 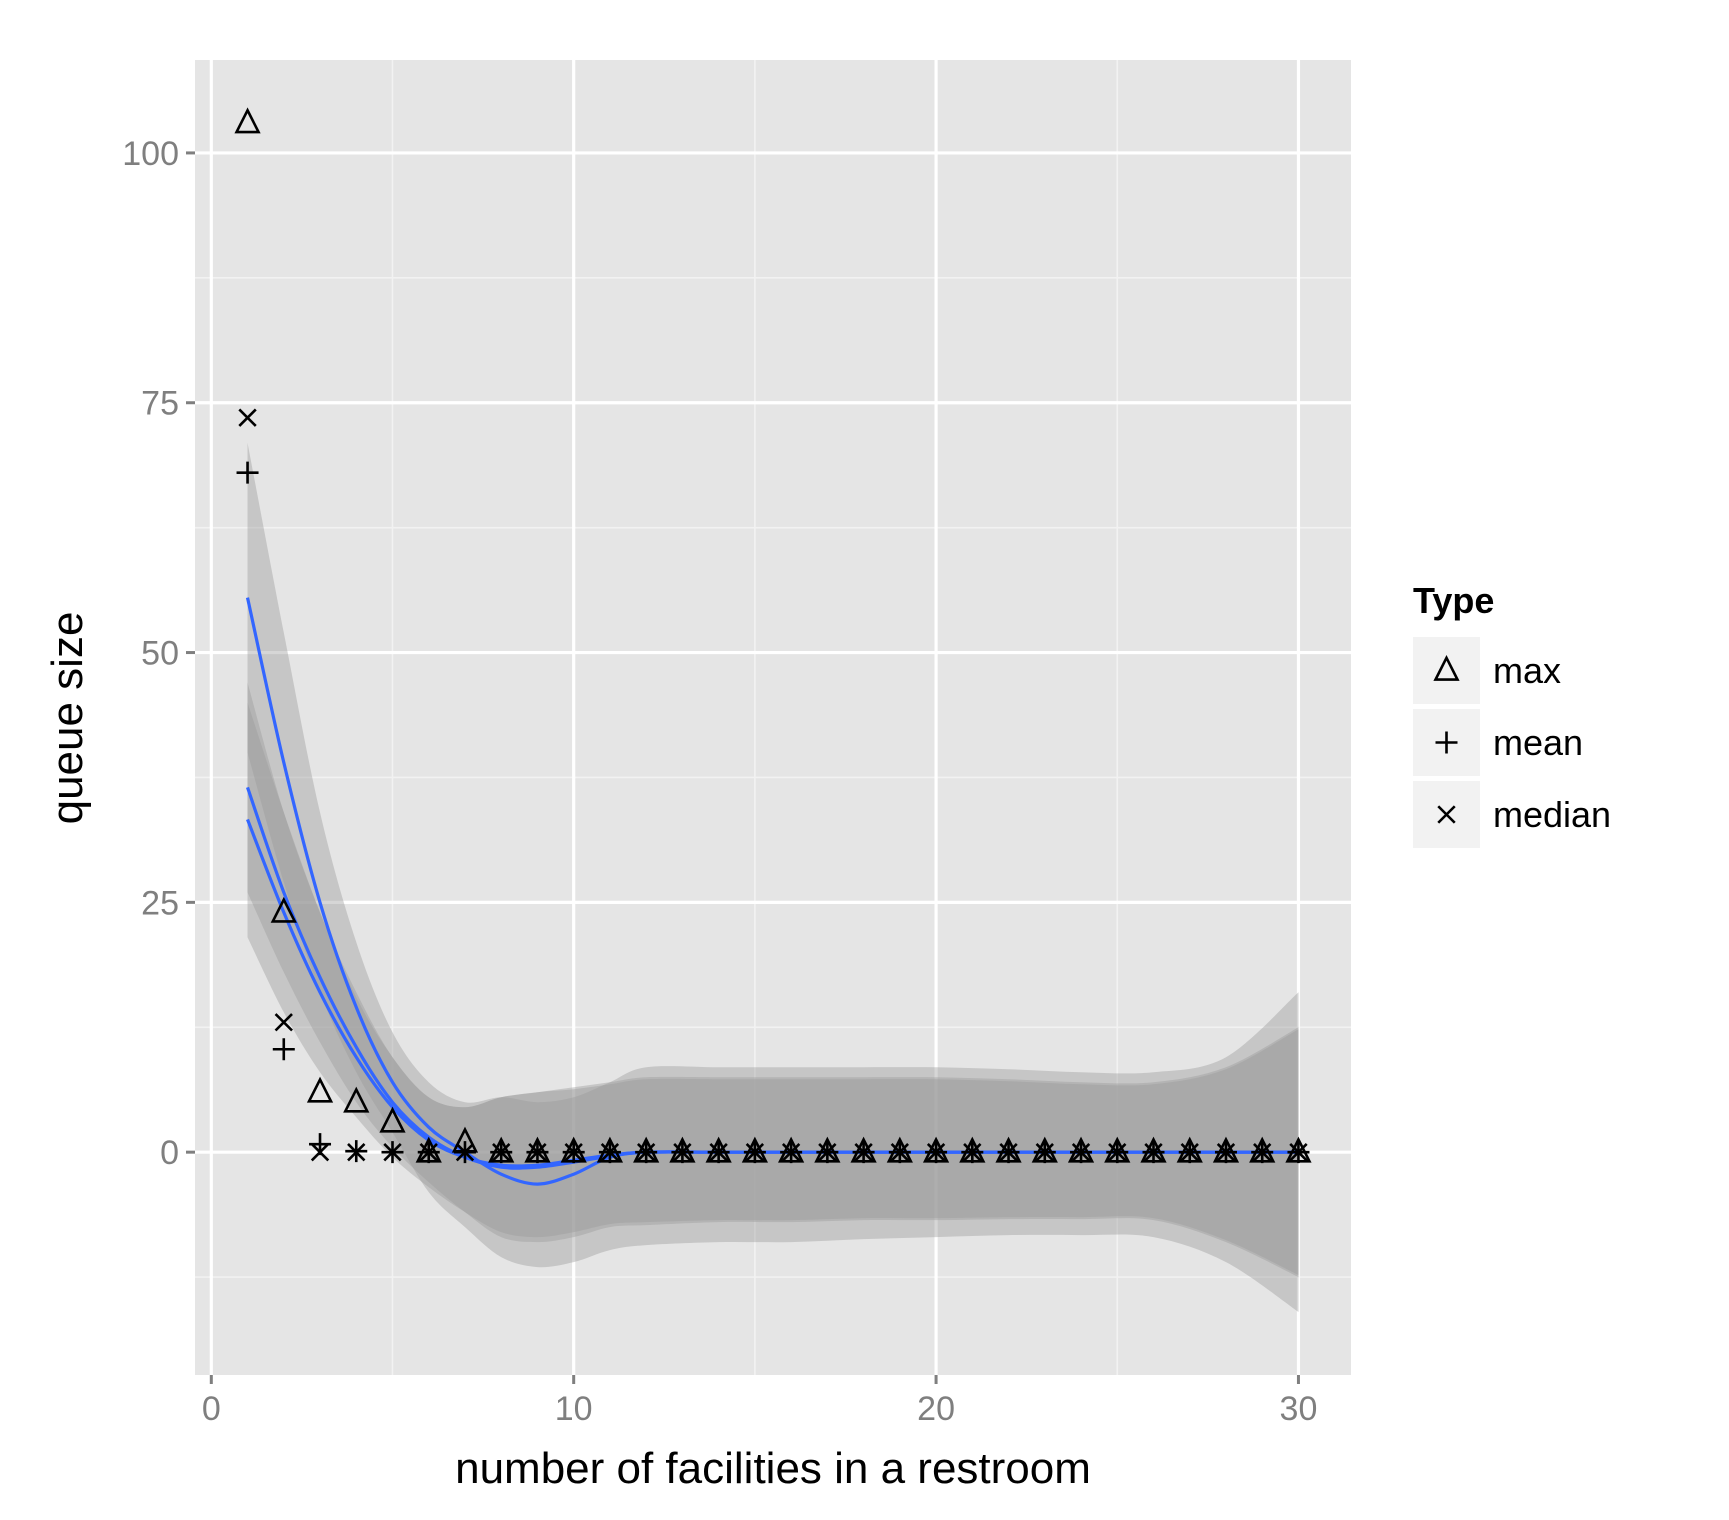 I want to click on y-axis-title: queue size, so click(x=67, y=718).